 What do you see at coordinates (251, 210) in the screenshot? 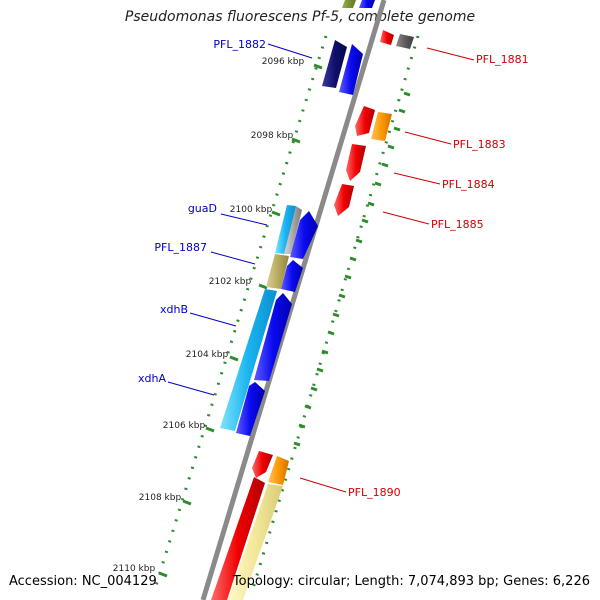
I see `ruler-tick-label: 2100 kbp` at bounding box center [251, 210].